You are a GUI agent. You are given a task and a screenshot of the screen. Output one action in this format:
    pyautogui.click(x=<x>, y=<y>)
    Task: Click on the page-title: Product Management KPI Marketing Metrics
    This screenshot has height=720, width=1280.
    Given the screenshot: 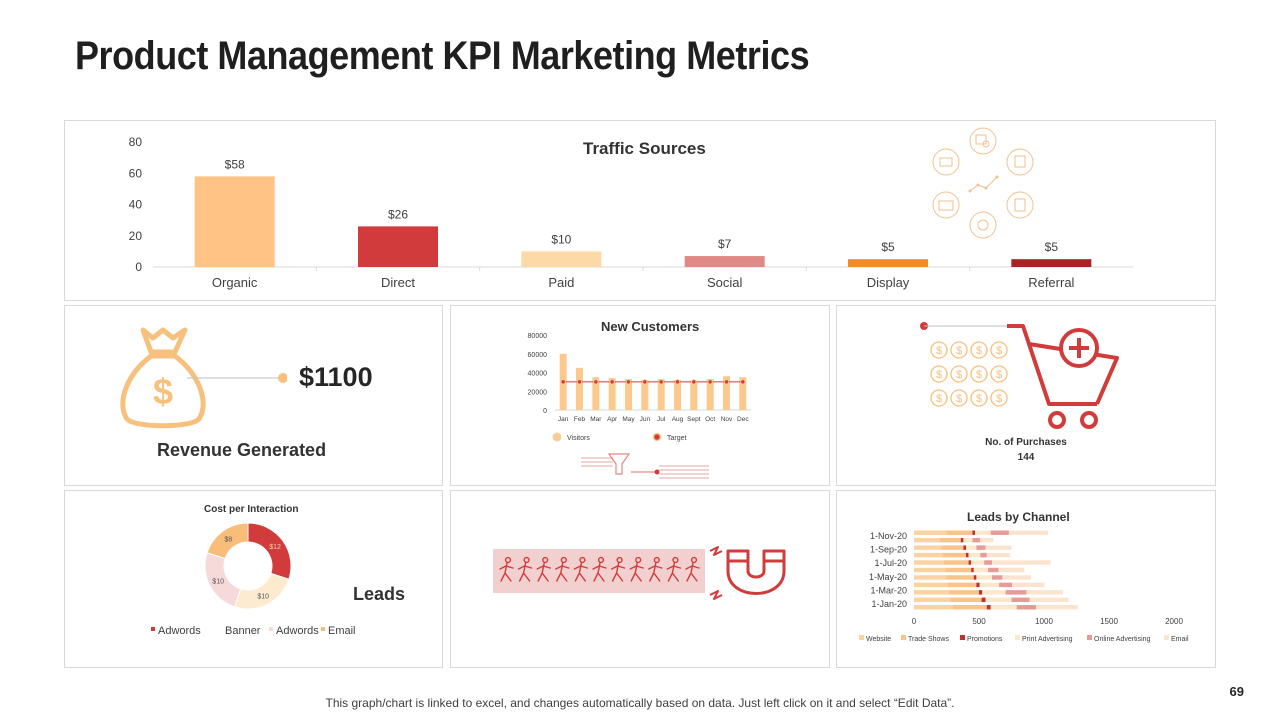 What is the action you would take?
    pyautogui.click(x=442, y=56)
    